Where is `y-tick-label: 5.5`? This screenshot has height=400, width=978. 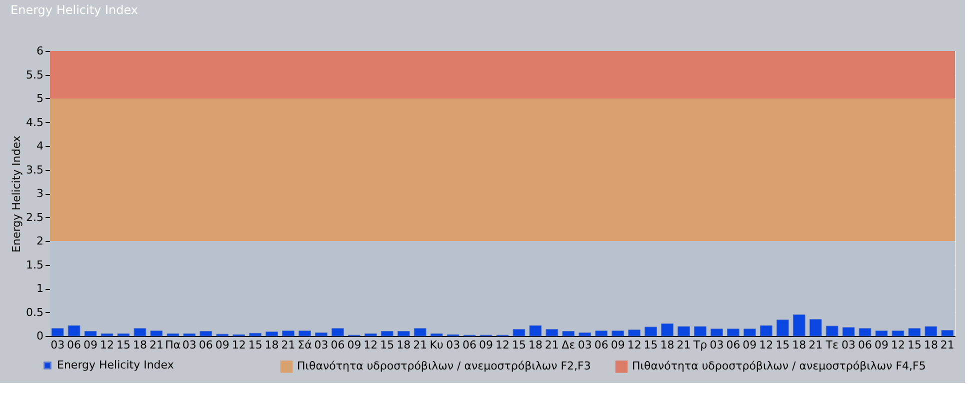
y-tick-label: 5.5 is located at coordinates (35, 75).